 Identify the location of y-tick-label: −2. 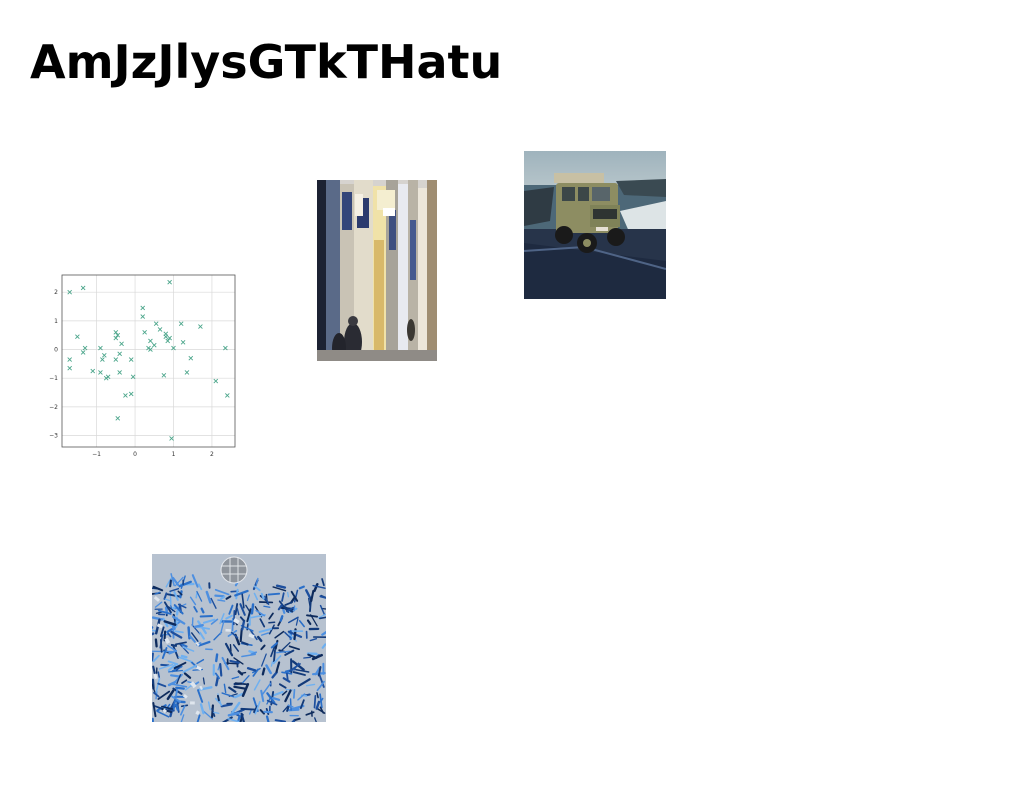
(53, 407).